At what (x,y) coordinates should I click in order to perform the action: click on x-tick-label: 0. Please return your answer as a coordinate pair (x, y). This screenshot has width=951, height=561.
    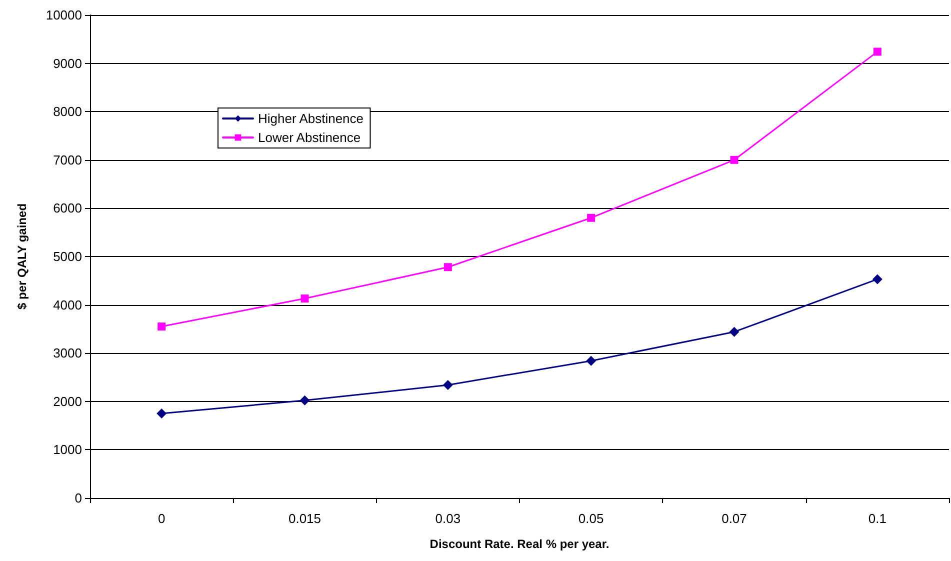
    Looking at the image, I should click on (162, 518).